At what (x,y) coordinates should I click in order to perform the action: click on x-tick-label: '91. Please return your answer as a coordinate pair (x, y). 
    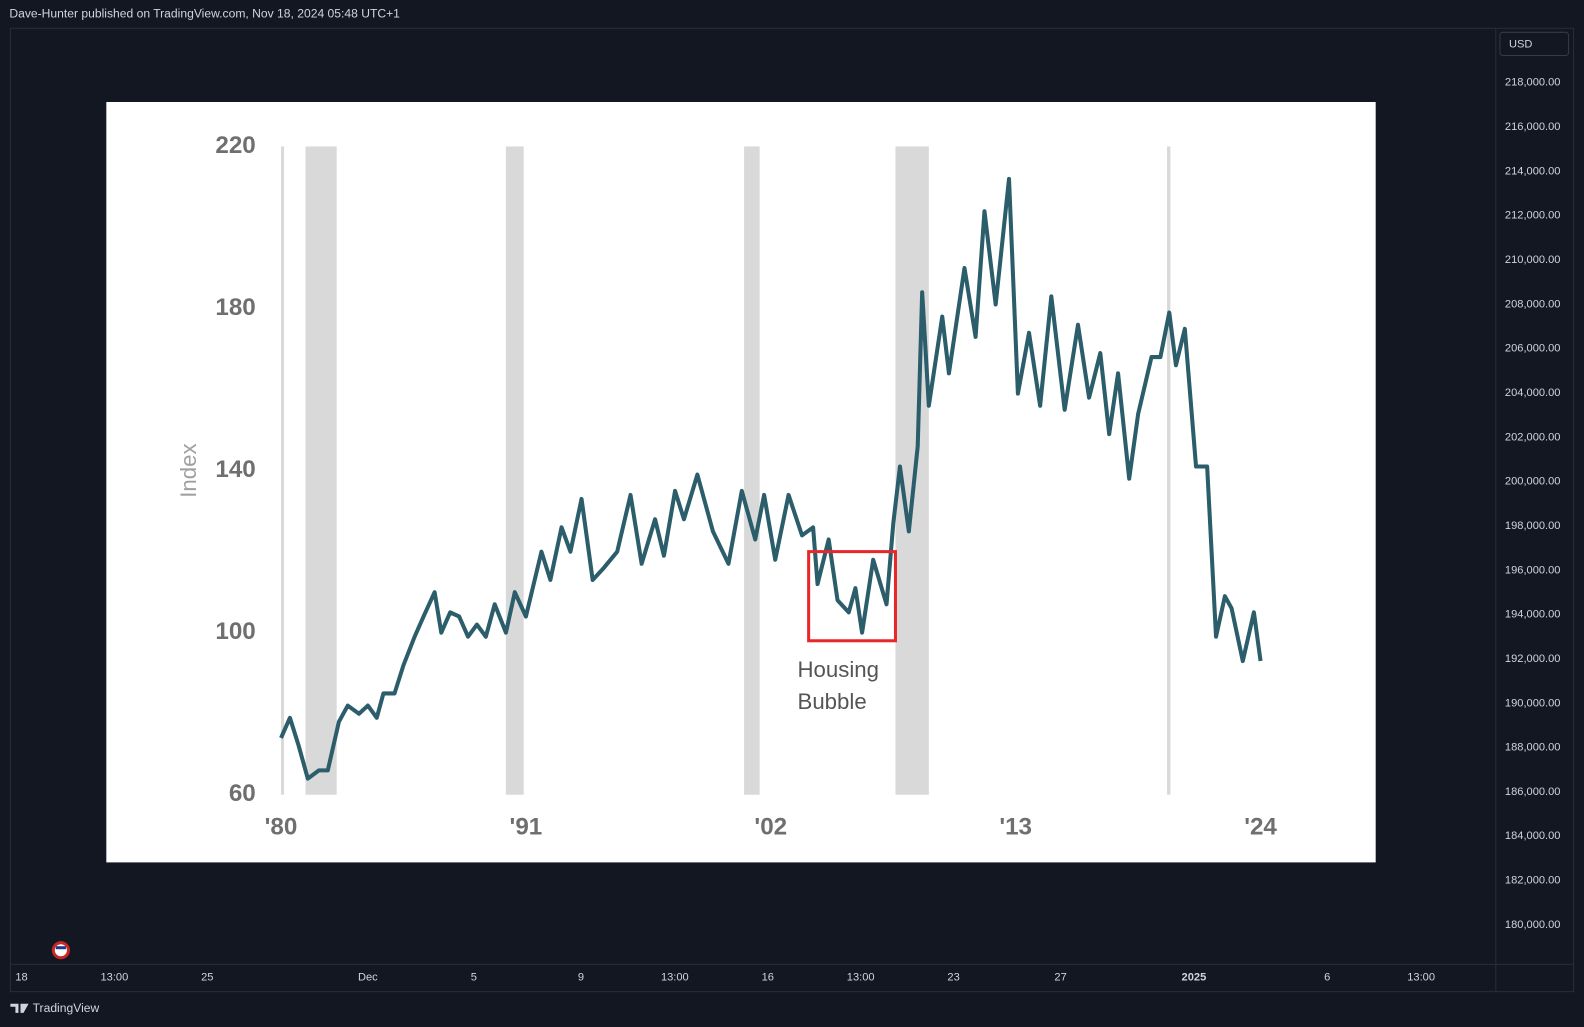
    Looking at the image, I should click on (526, 826).